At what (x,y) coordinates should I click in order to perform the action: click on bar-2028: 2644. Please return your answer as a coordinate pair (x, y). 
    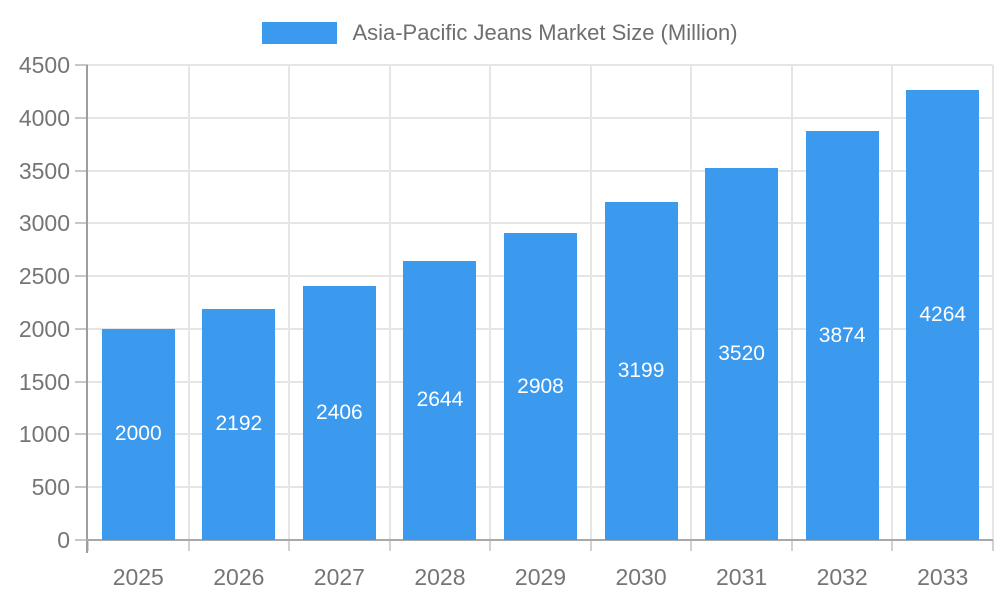
    Looking at the image, I should click on (440, 400).